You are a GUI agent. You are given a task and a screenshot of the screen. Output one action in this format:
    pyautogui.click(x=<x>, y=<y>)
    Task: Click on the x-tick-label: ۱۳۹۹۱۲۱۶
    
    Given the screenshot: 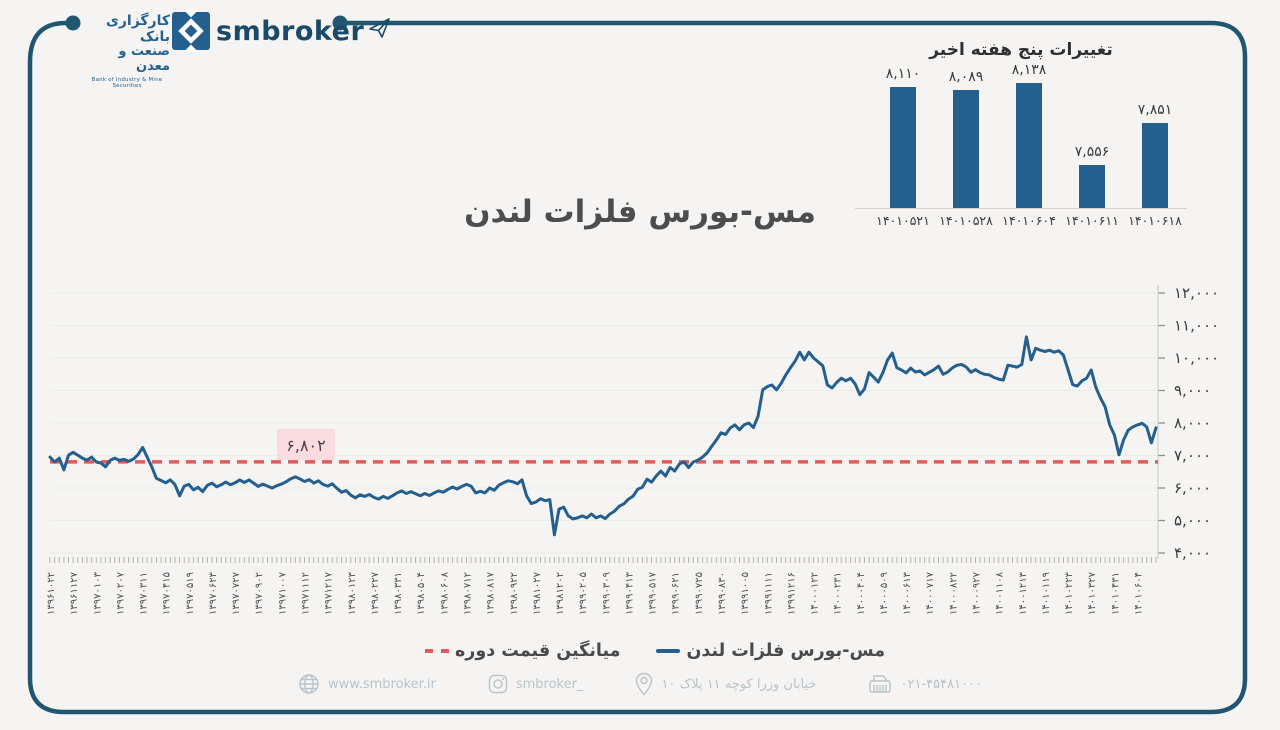 What is the action you would take?
    pyautogui.click(x=791, y=593)
    